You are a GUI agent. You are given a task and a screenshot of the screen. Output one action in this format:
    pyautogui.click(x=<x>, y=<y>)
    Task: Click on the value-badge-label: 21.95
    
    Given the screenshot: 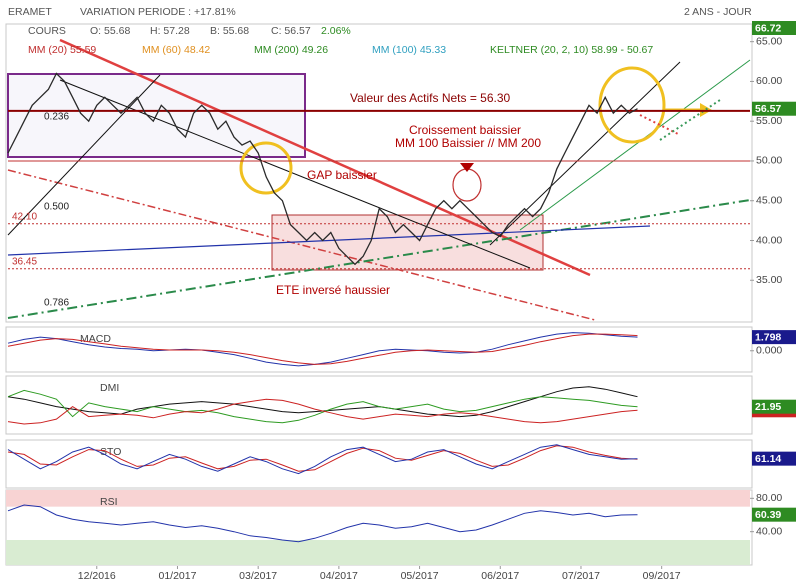 What is the action you would take?
    pyautogui.click(x=768, y=407)
    